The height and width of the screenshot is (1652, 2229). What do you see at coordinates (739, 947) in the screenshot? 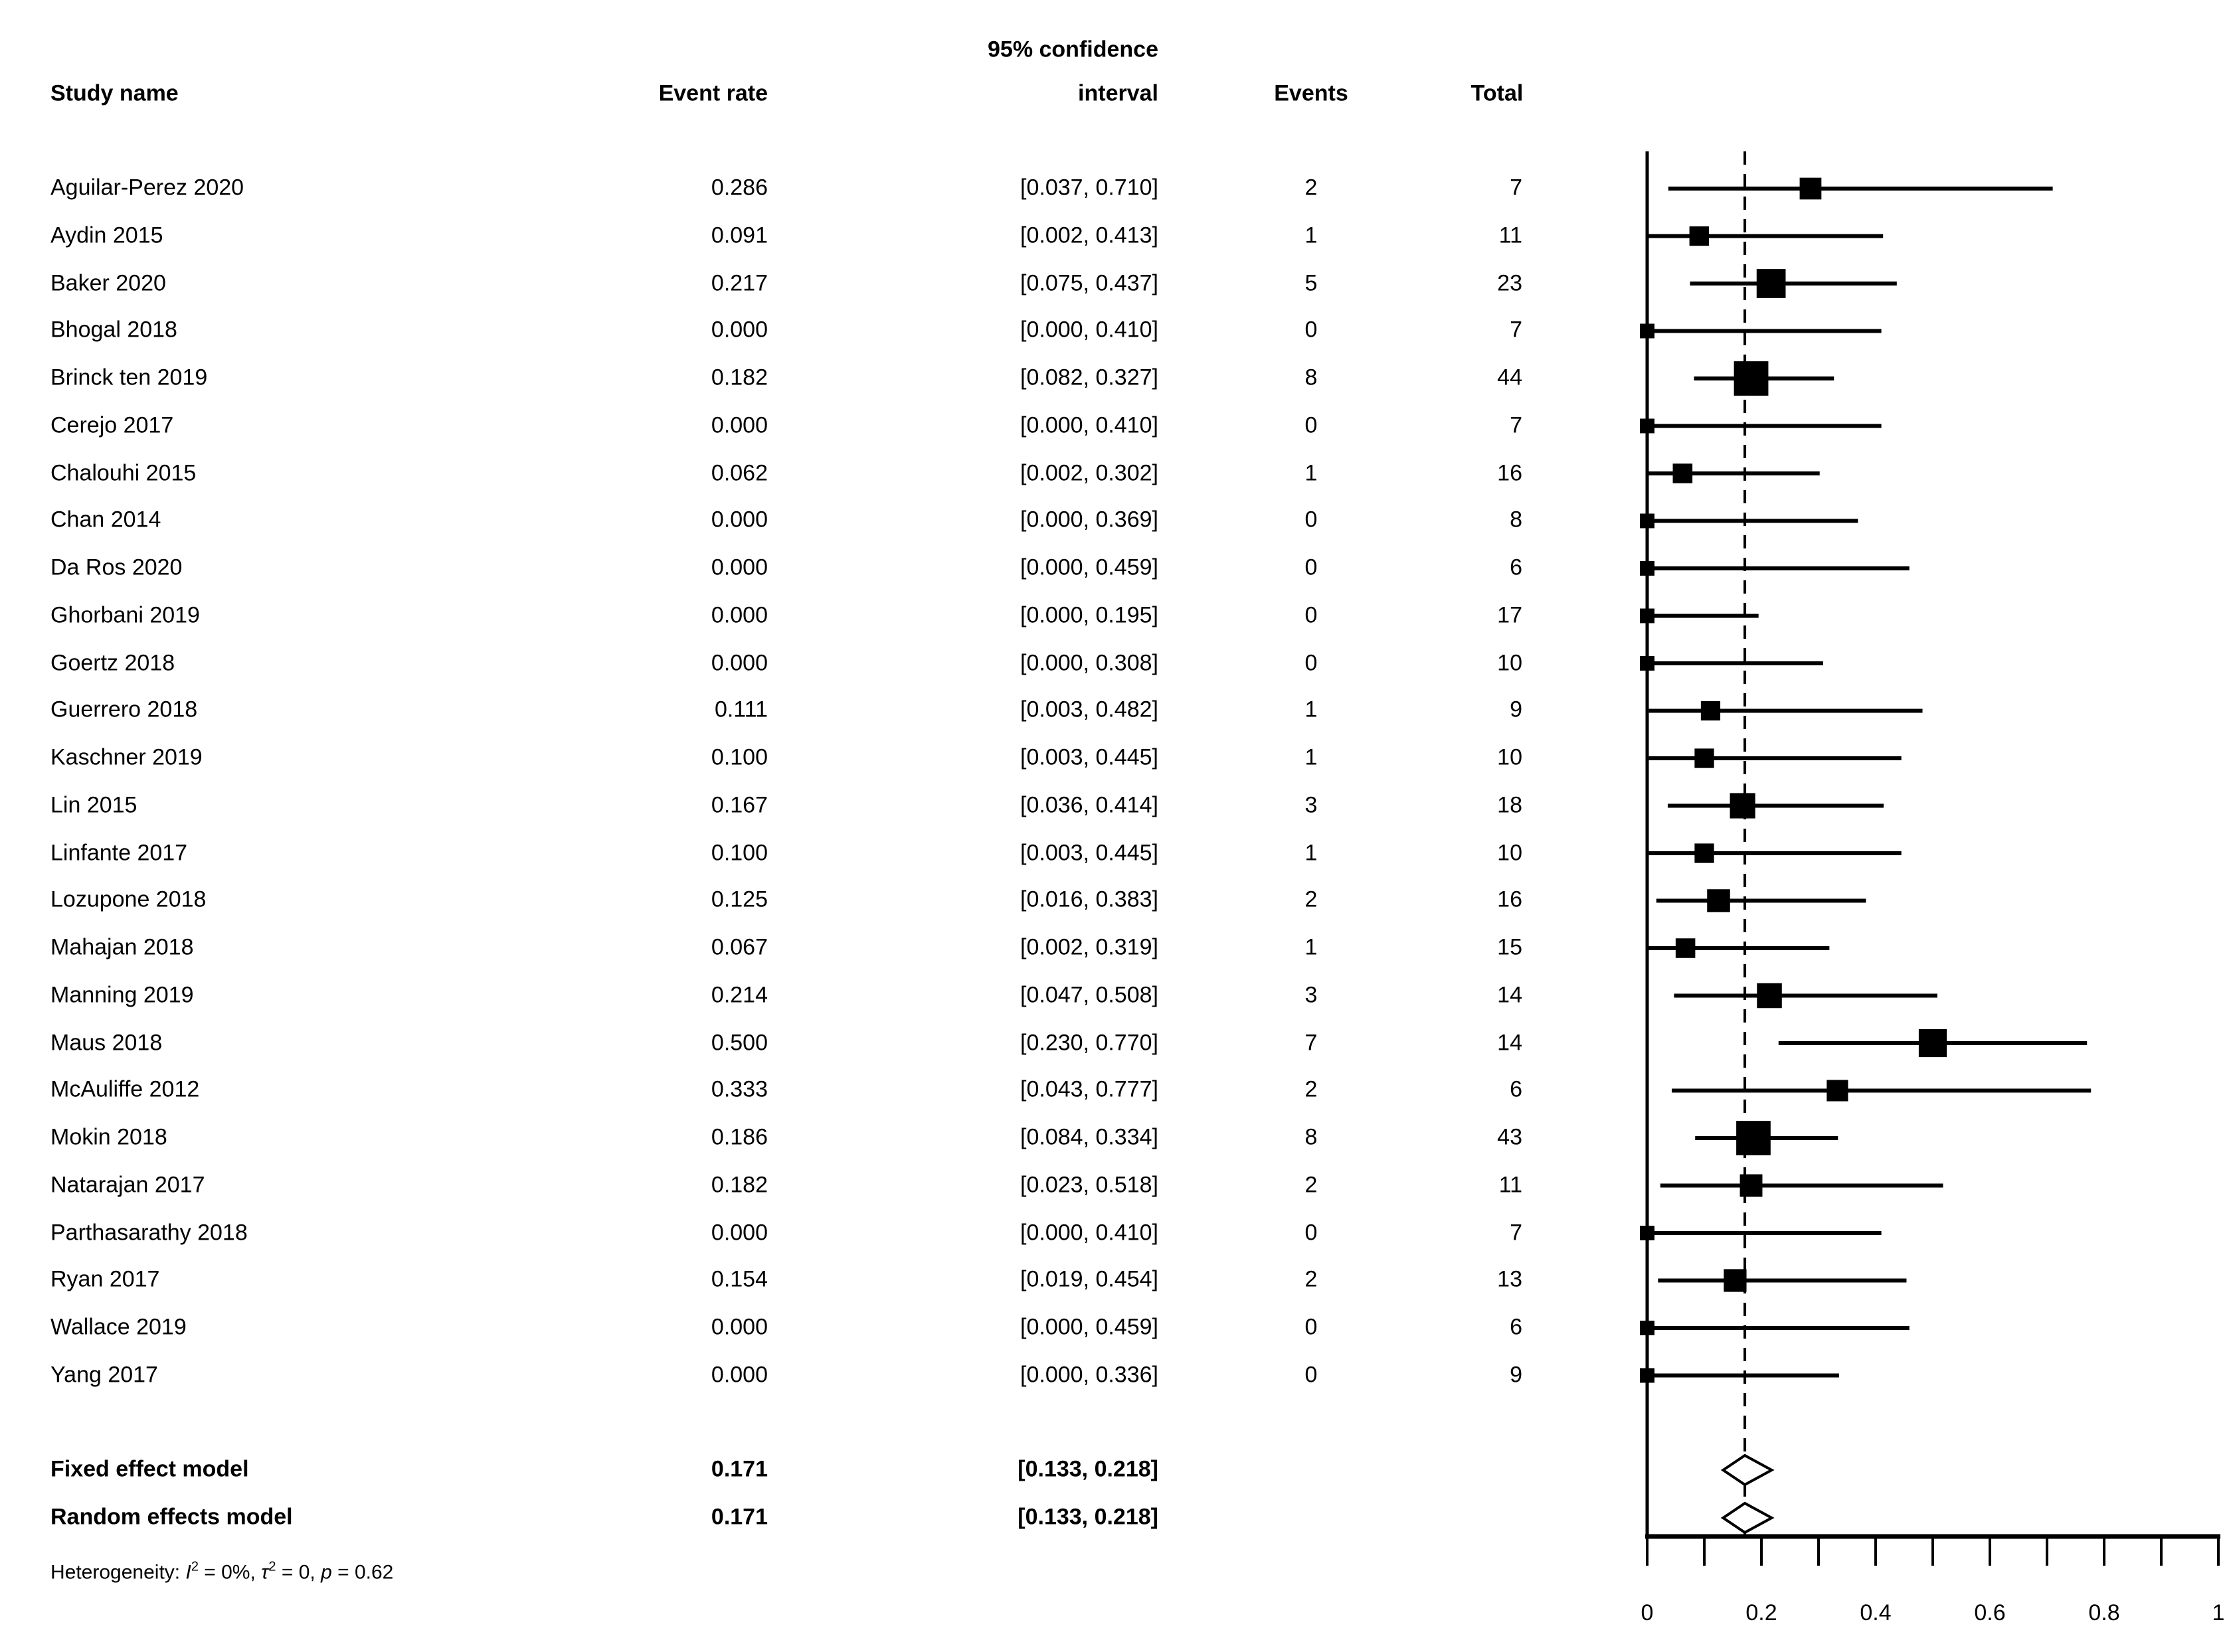
I see `event-rate-value: 0.067` at bounding box center [739, 947].